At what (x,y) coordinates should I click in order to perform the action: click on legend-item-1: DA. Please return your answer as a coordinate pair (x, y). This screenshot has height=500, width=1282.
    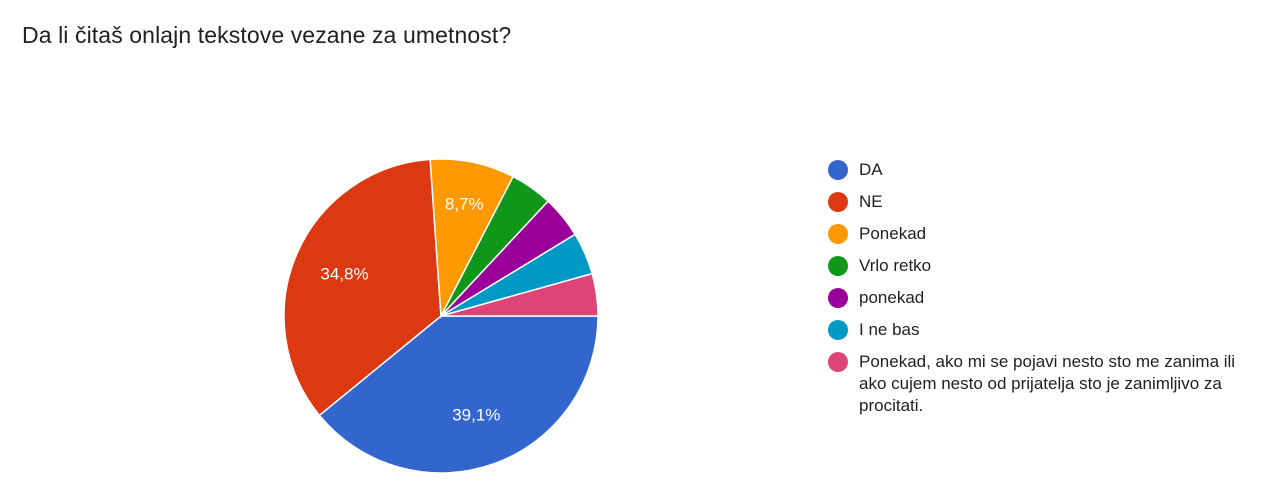
    Looking at the image, I should click on (1038, 170).